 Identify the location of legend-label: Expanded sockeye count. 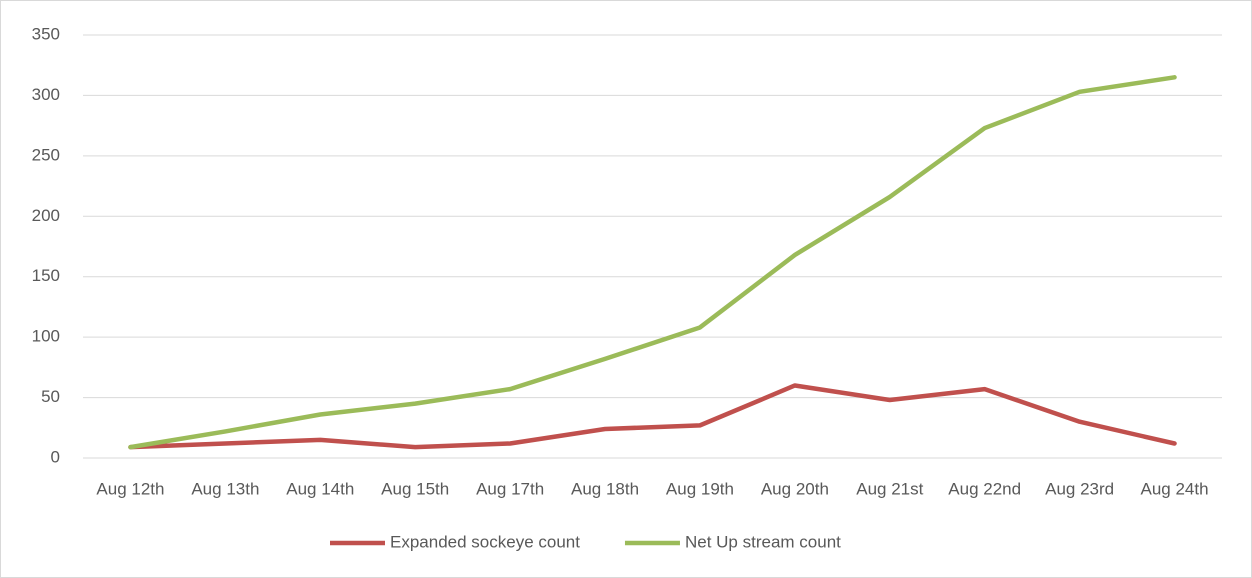
(485, 541).